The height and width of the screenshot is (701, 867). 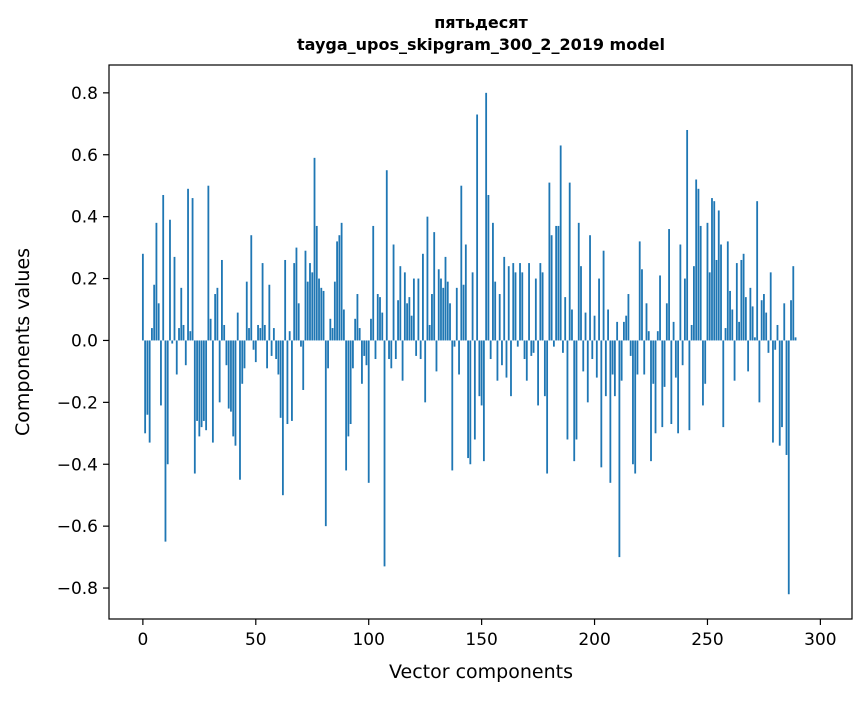 What do you see at coordinates (77, 465) in the screenshot?
I see `y-tick-label: −0.4` at bounding box center [77, 465].